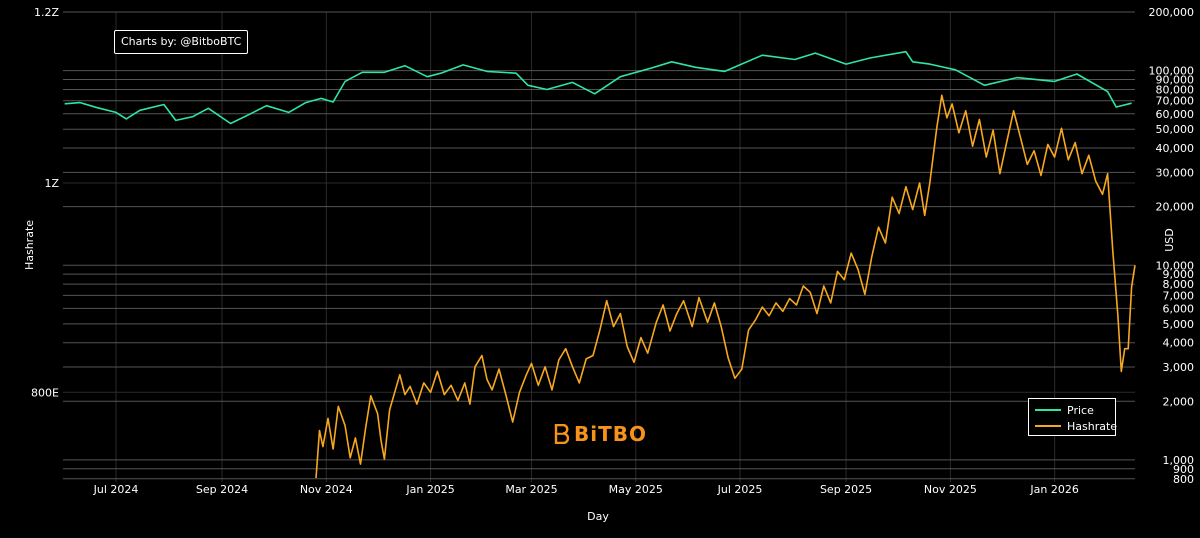 The height and width of the screenshot is (538, 1200). What do you see at coordinates (29, 245) in the screenshot?
I see `y-left-axis-title: Hashrate` at bounding box center [29, 245].